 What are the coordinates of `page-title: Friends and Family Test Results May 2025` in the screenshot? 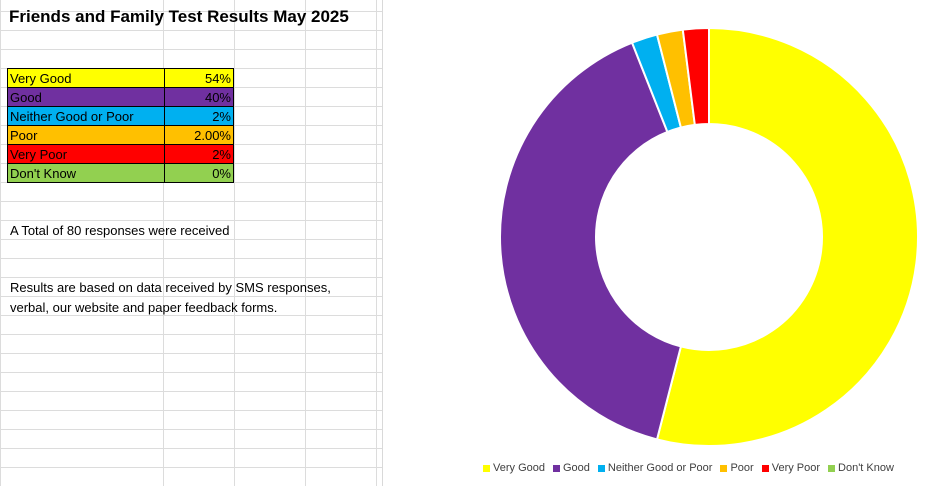 It's located at (179, 16).